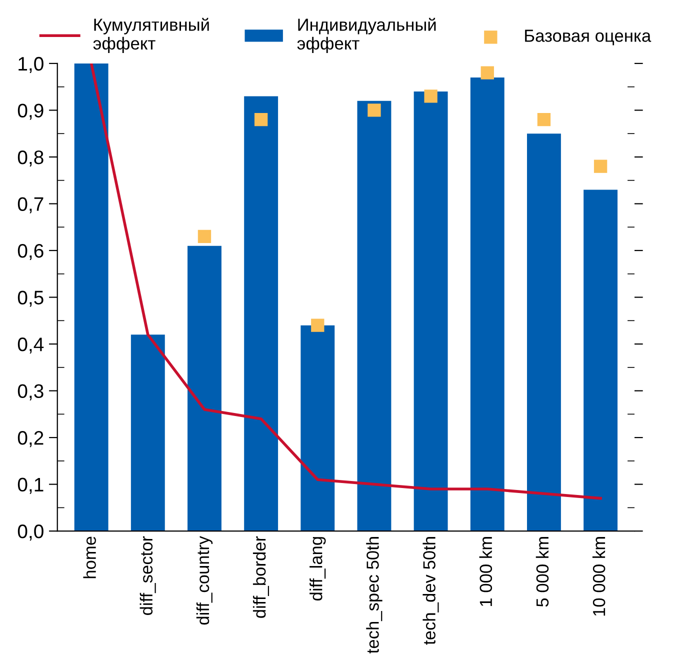  Describe the element at coordinates (31, 439) in the screenshot. I see `y-tick-label: 0,2` at that location.